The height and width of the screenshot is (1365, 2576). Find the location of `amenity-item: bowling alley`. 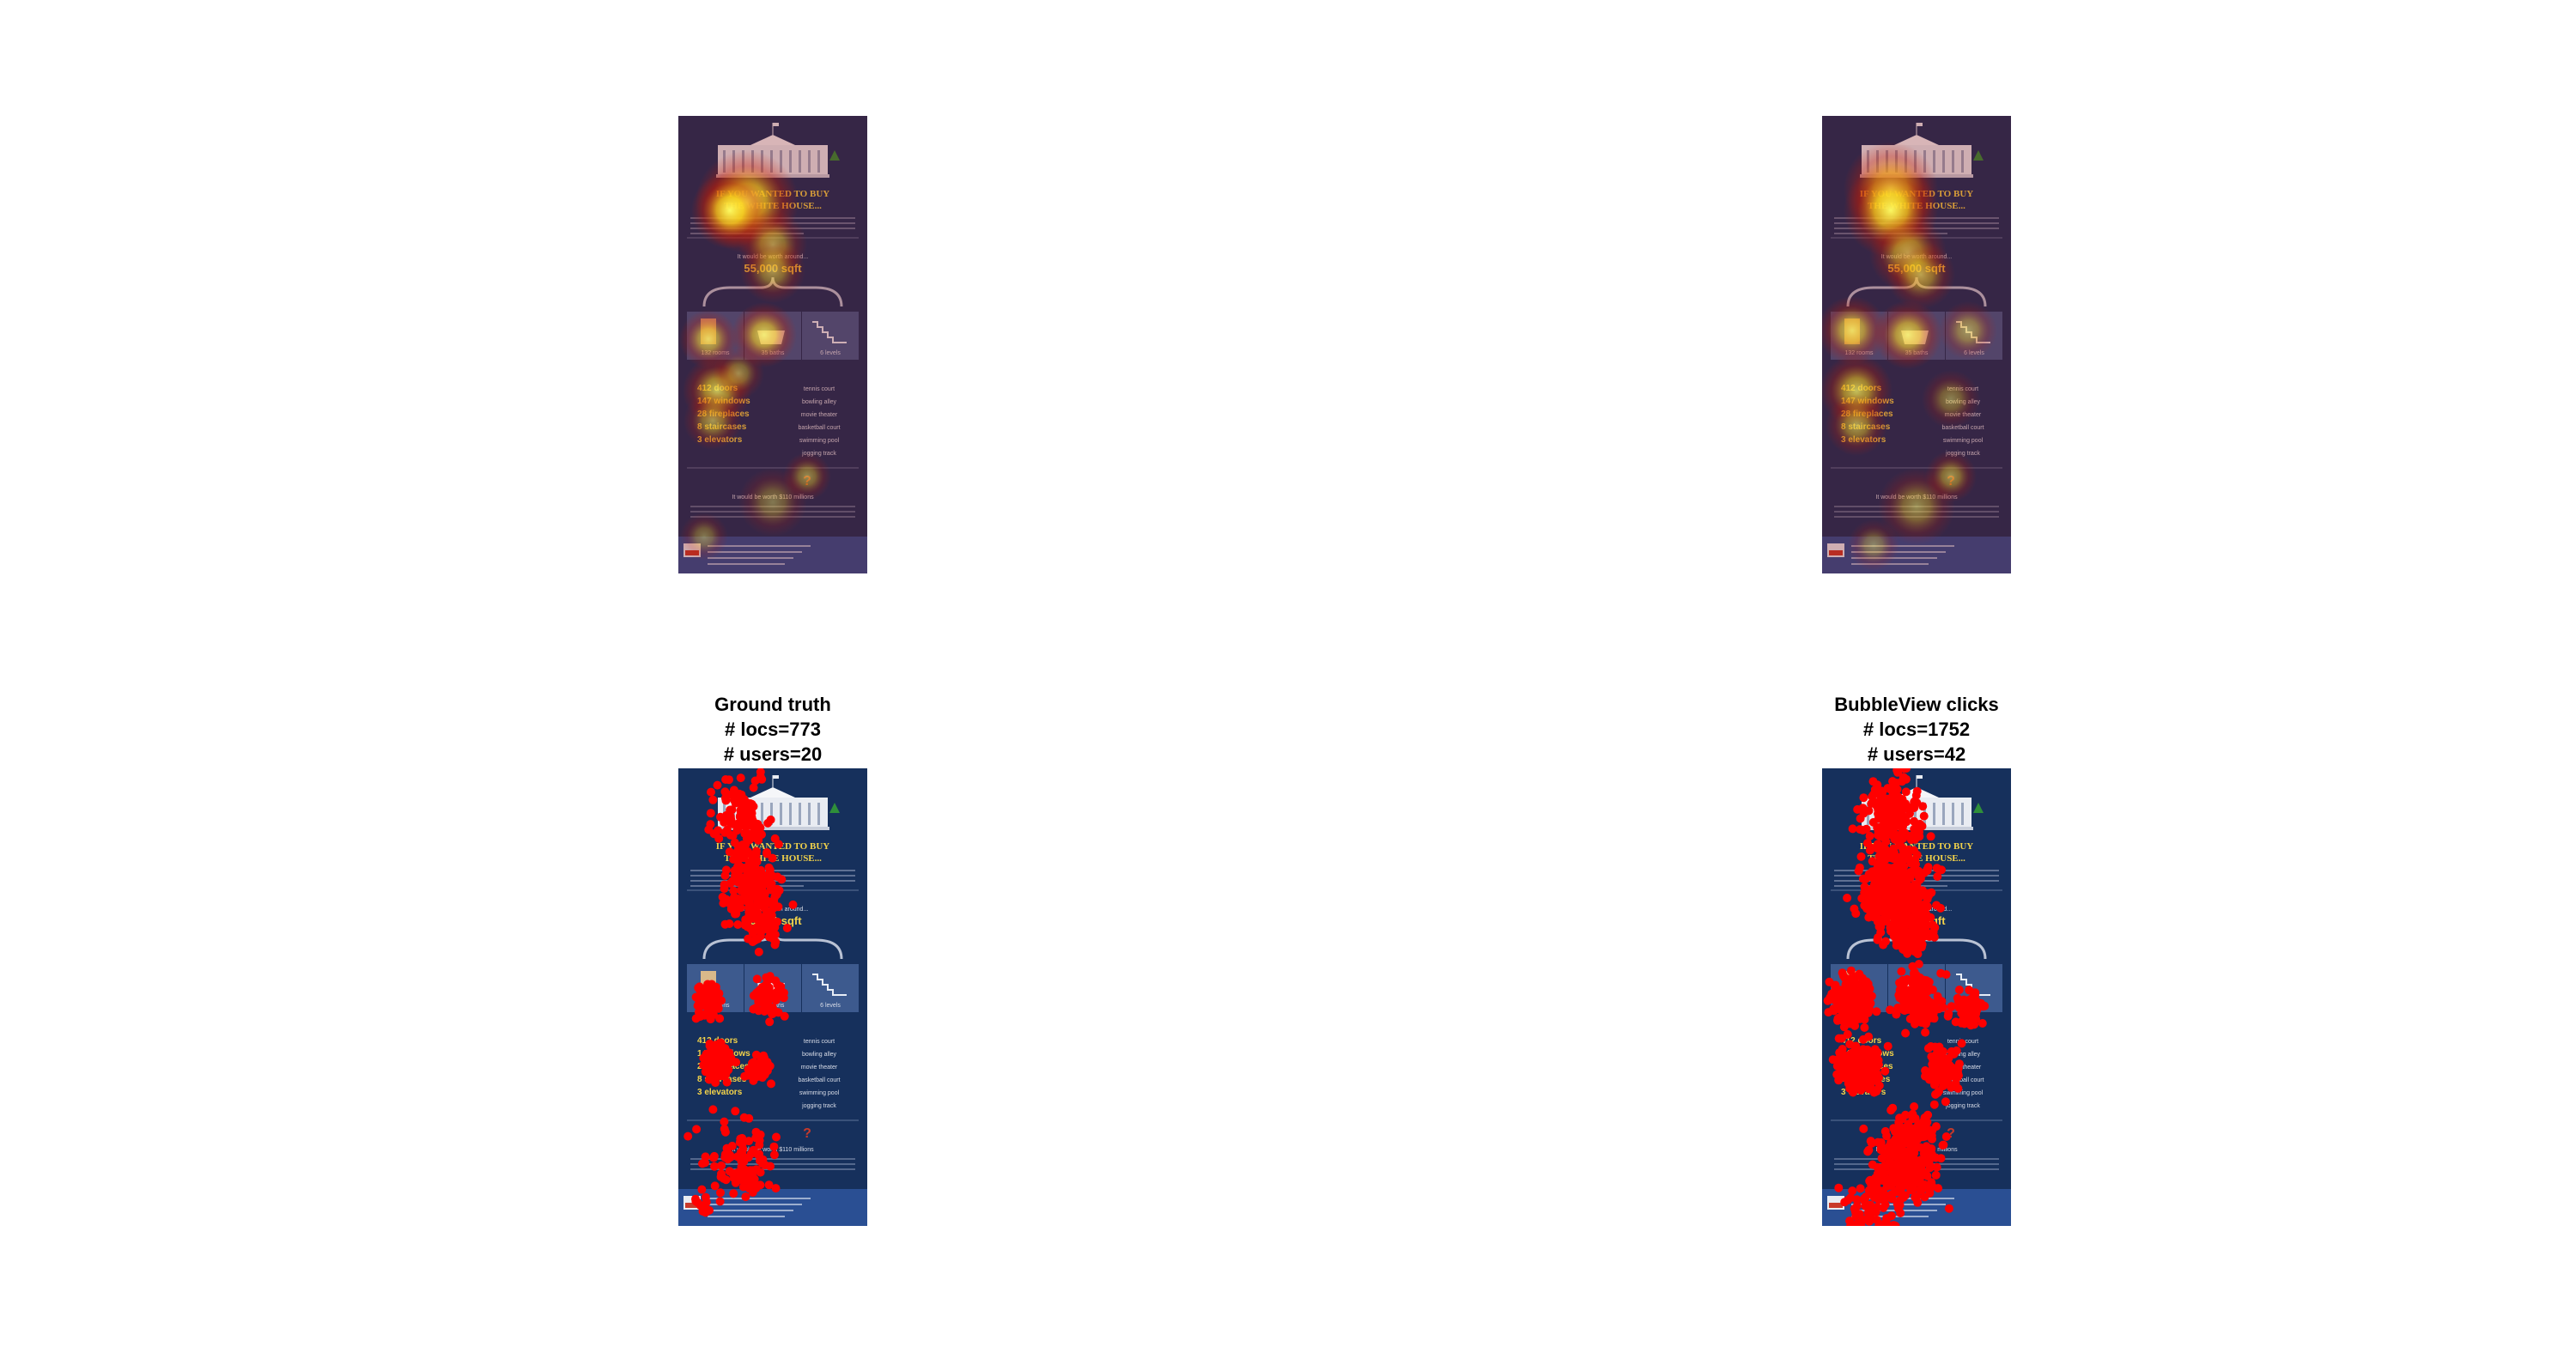

amenity-item: bowling alley is located at coordinates (819, 402).